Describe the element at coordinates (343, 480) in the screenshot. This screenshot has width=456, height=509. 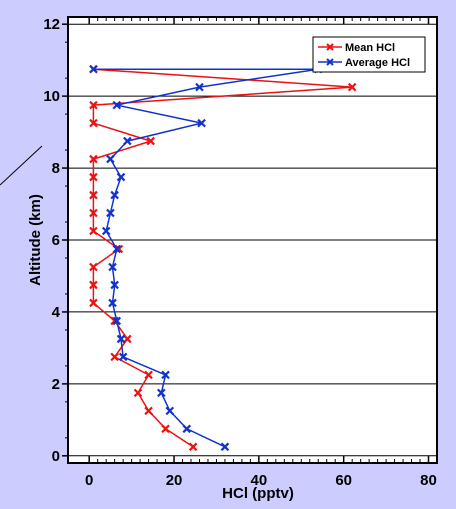
I see `x-tick-label: 60` at that location.